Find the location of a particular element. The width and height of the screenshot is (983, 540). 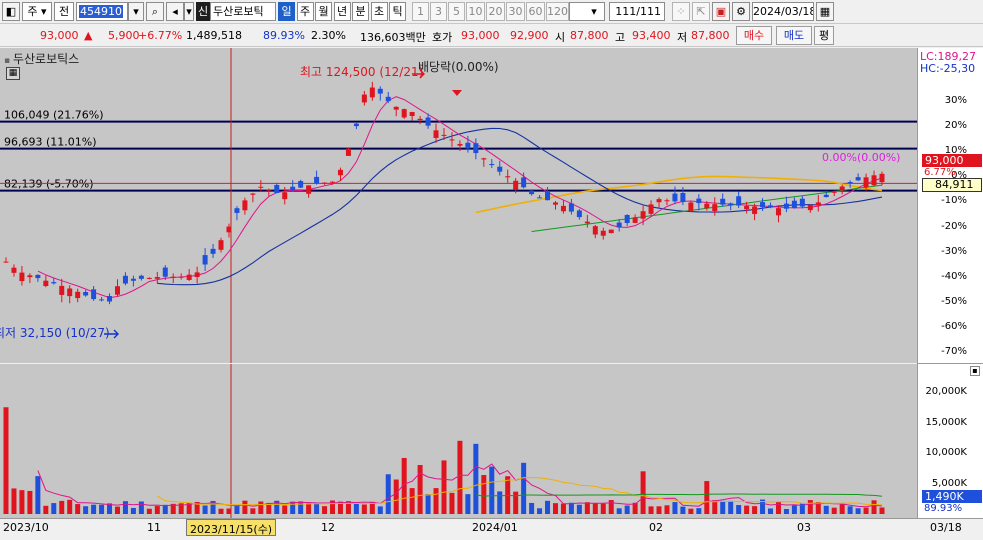

minute-tab: 20 is located at coordinates (495, 11).